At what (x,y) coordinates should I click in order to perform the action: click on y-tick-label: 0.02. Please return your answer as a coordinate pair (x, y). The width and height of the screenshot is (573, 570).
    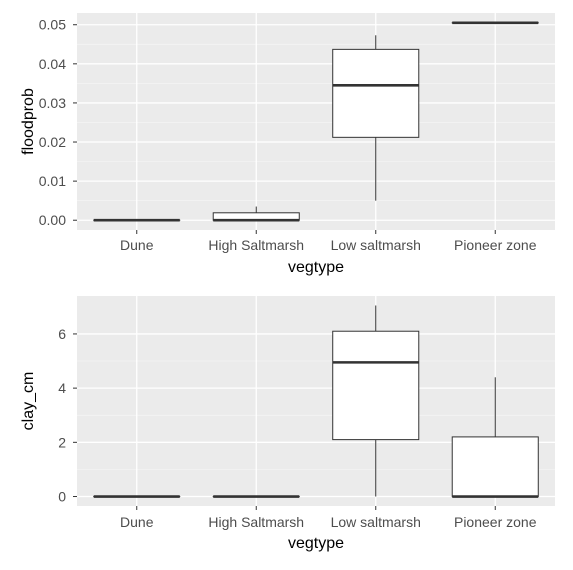
    Looking at the image, I should click on (52, 142).